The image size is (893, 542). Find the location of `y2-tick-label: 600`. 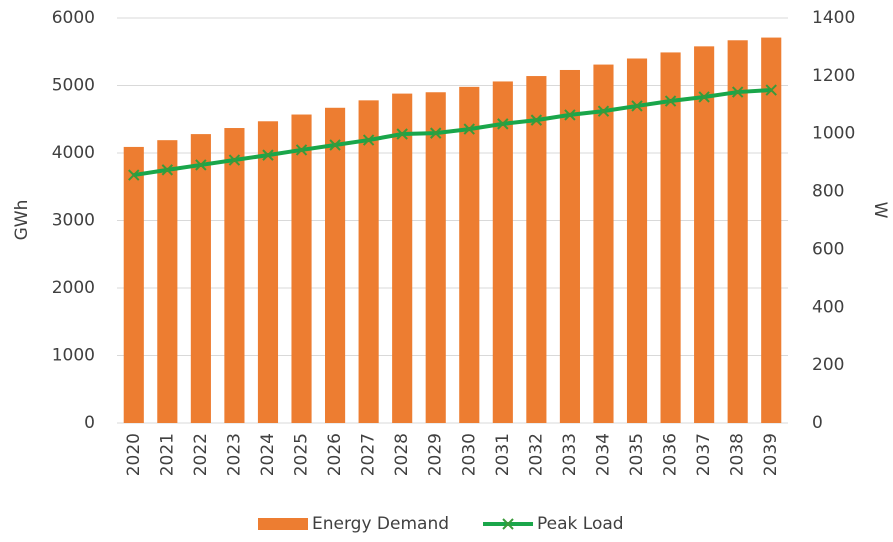

y2-tick-label: 600 is located at coordinates (828, 249).